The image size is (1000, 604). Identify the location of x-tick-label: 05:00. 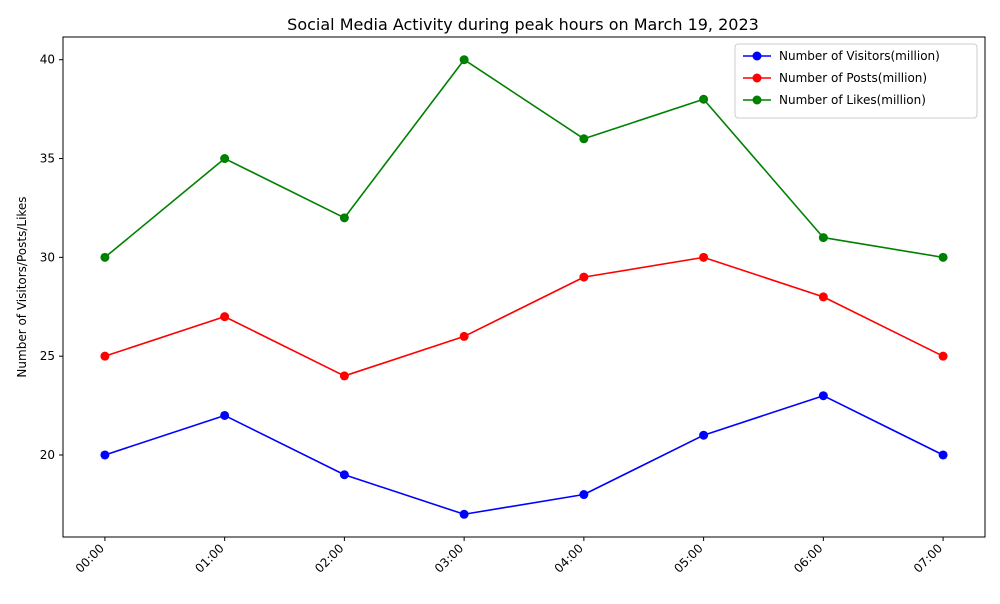
(688, 558).